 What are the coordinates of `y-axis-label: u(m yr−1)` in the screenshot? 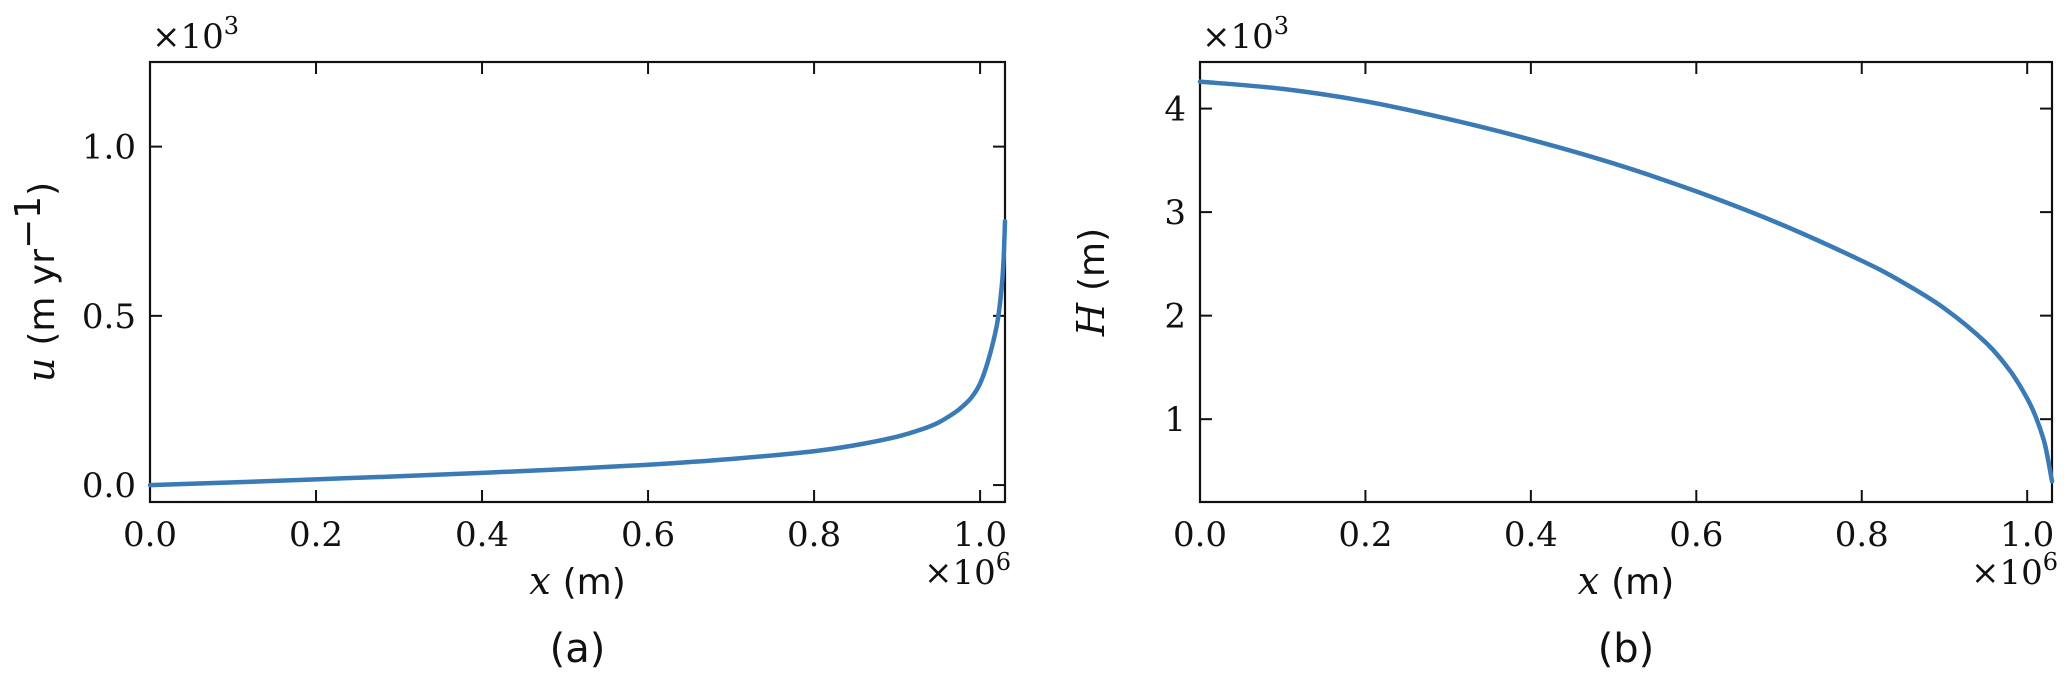 It's located at (35, 282).